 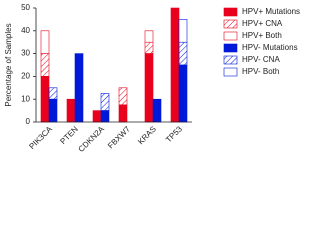 I want to click on y-tick-label: 50, so click(x=25, y=7).